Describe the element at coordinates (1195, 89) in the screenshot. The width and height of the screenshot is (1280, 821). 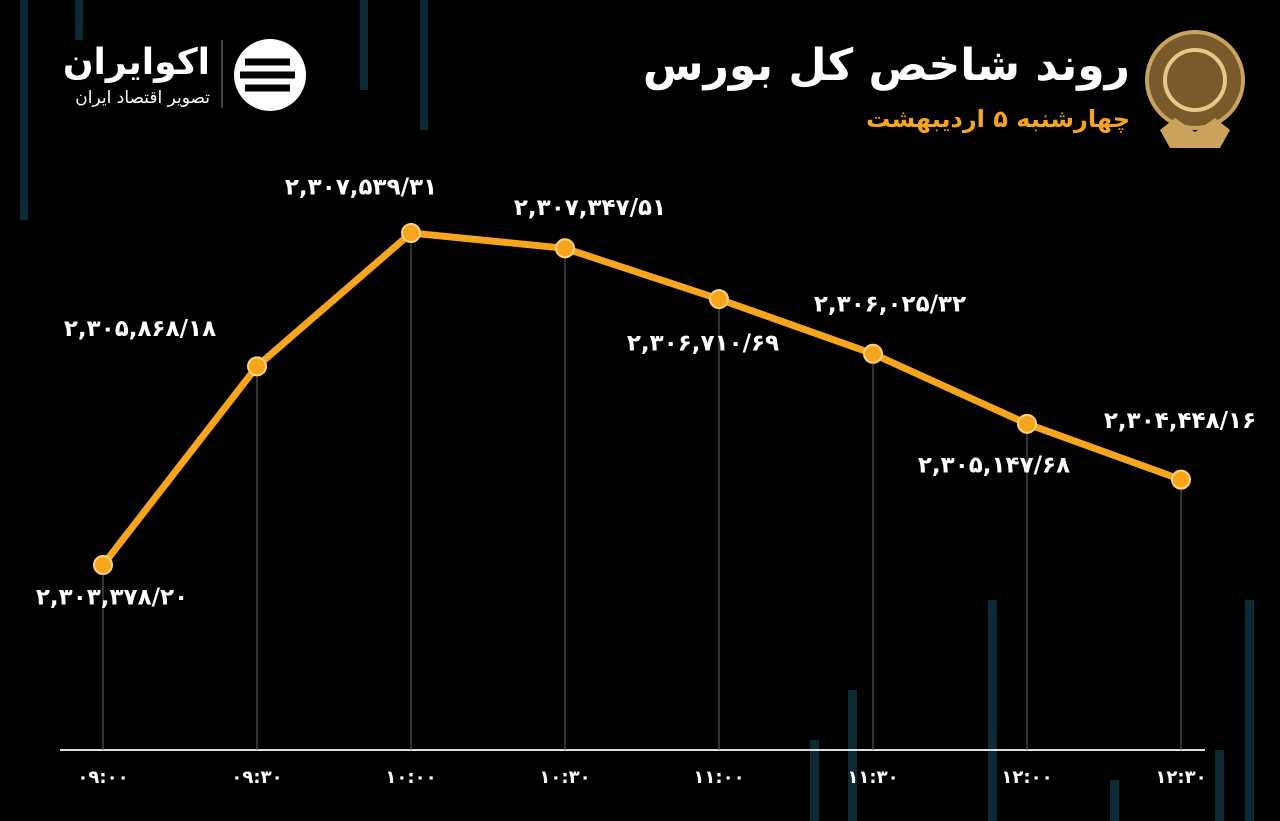
I see `logo-emblem` at that location.